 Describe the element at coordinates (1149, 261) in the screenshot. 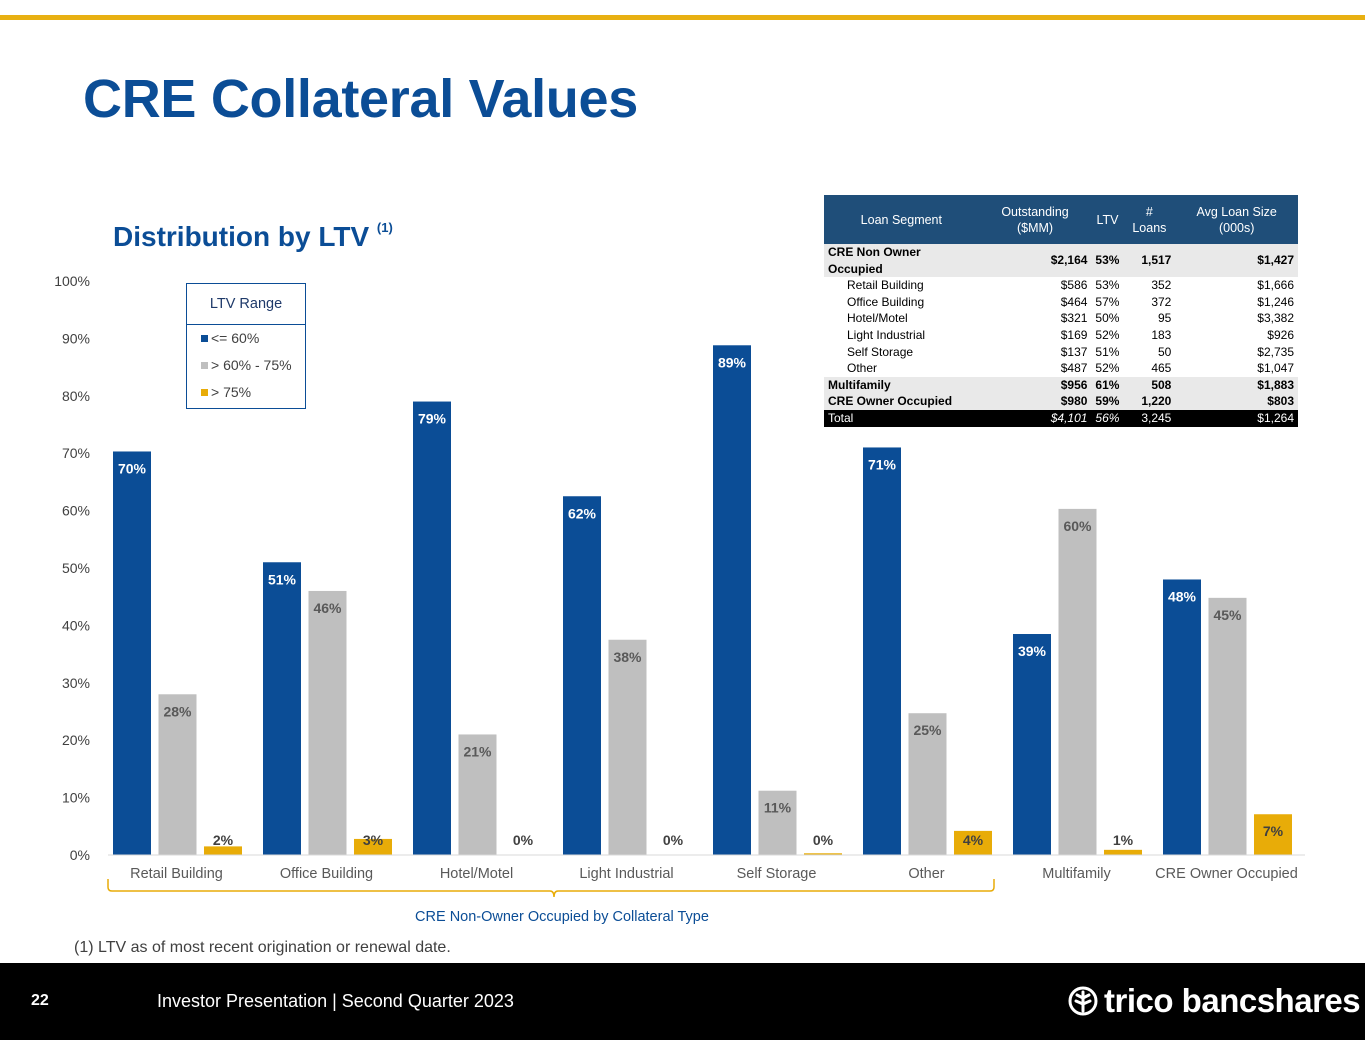

I see `table-cell: 1,517` at that location.